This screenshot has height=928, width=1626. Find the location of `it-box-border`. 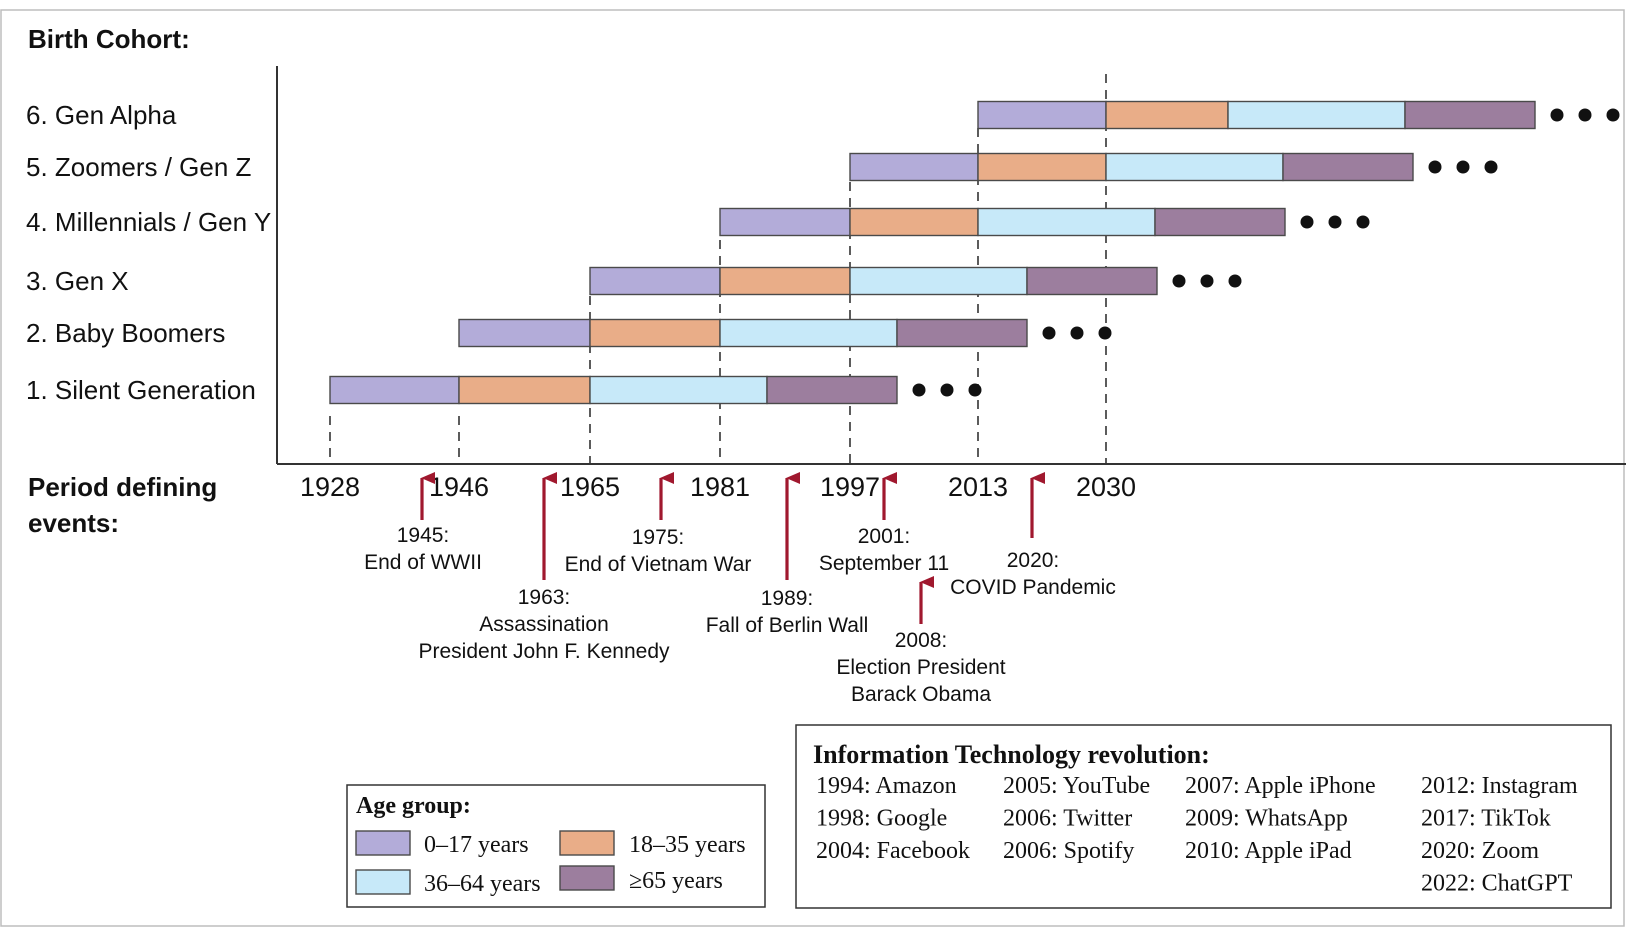

it-box-border is located at coordinates (1203, 816).